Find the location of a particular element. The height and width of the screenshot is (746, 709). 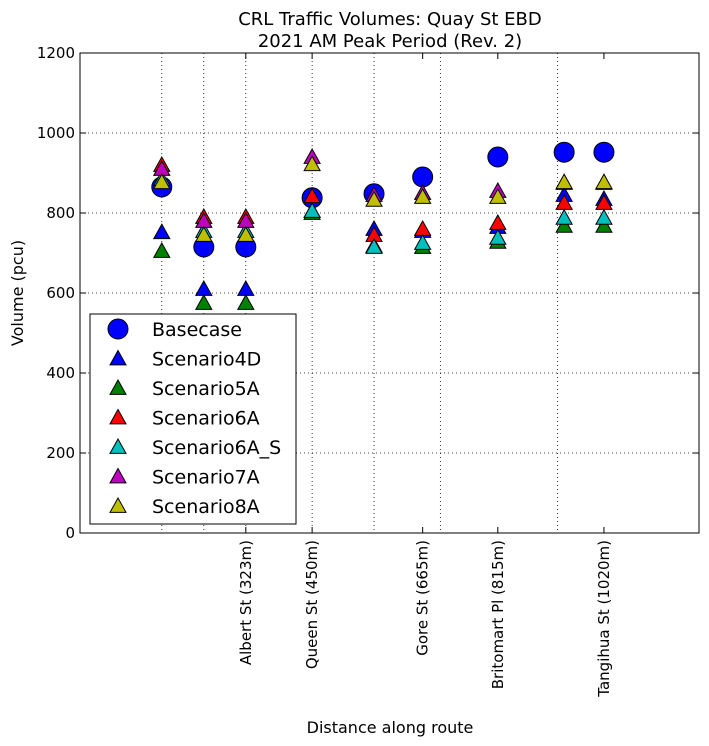

chart-title: CRL Traffic Volumes: Quay St EBD is located at coordinates (390, 19).